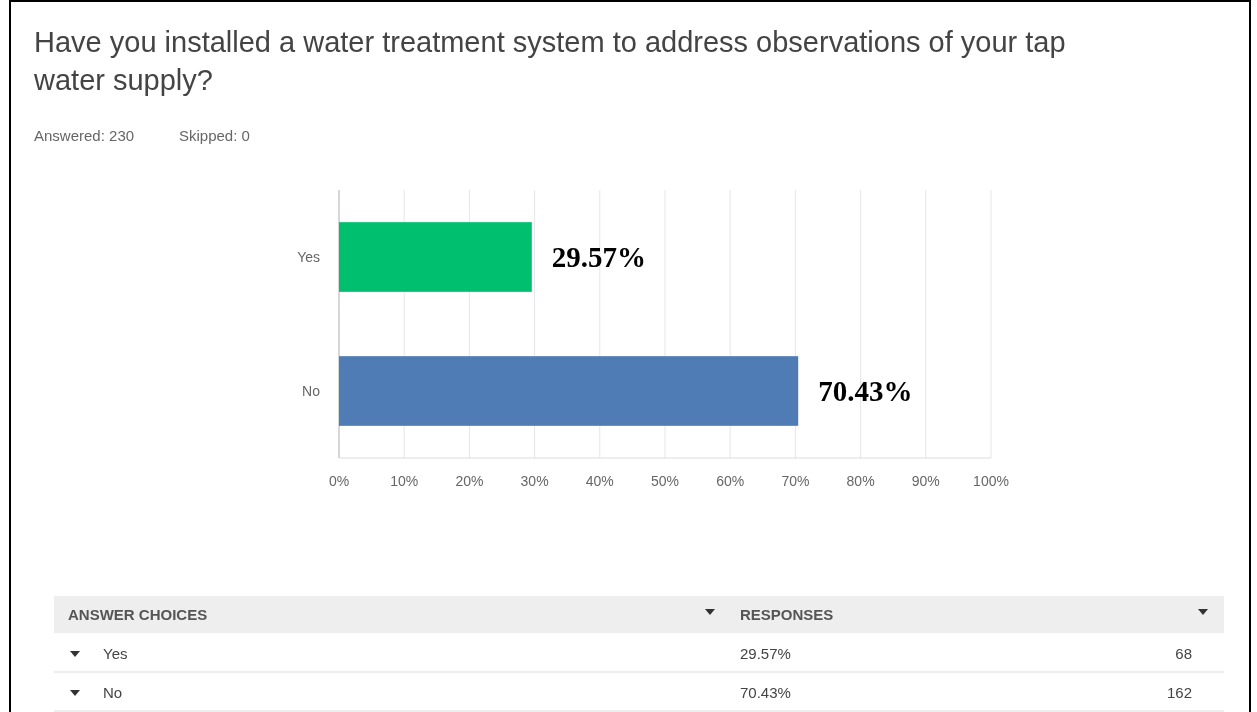 This screenshot has height=712, width=1257. What do you see at coordinates (1183, 653) in the screenshot?
I see `text: 68` at bounding box center [1183, 653].